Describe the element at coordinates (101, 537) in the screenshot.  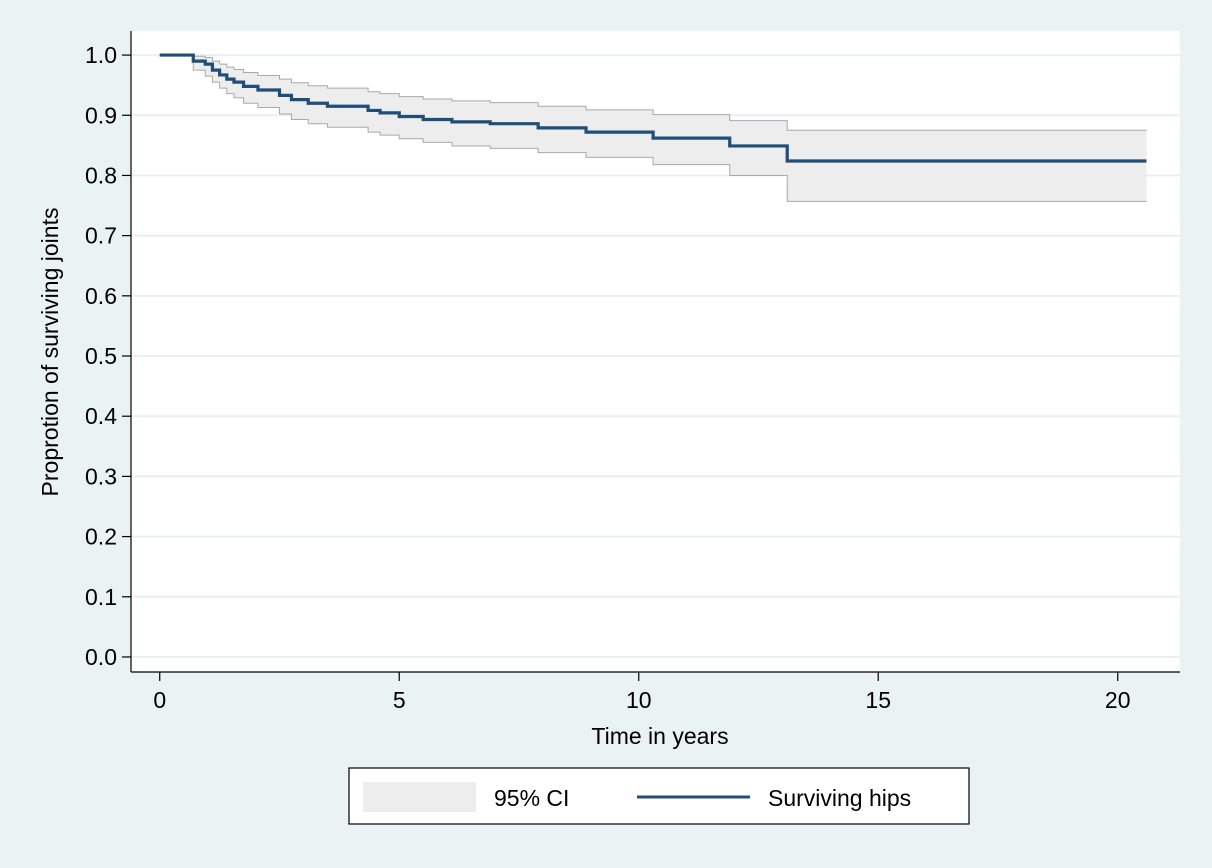
I see `y-tick-label: 0.2` at that location.